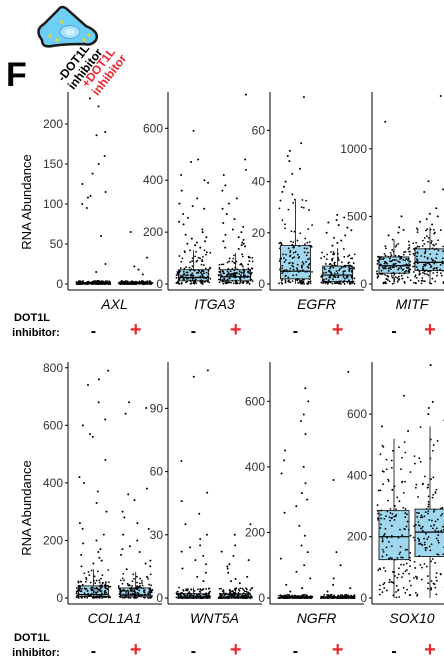 The width and height of the screenshot is (444, 659). Describe the element at coordinates (429, 259) in the screenshot. I see `box` at that location.